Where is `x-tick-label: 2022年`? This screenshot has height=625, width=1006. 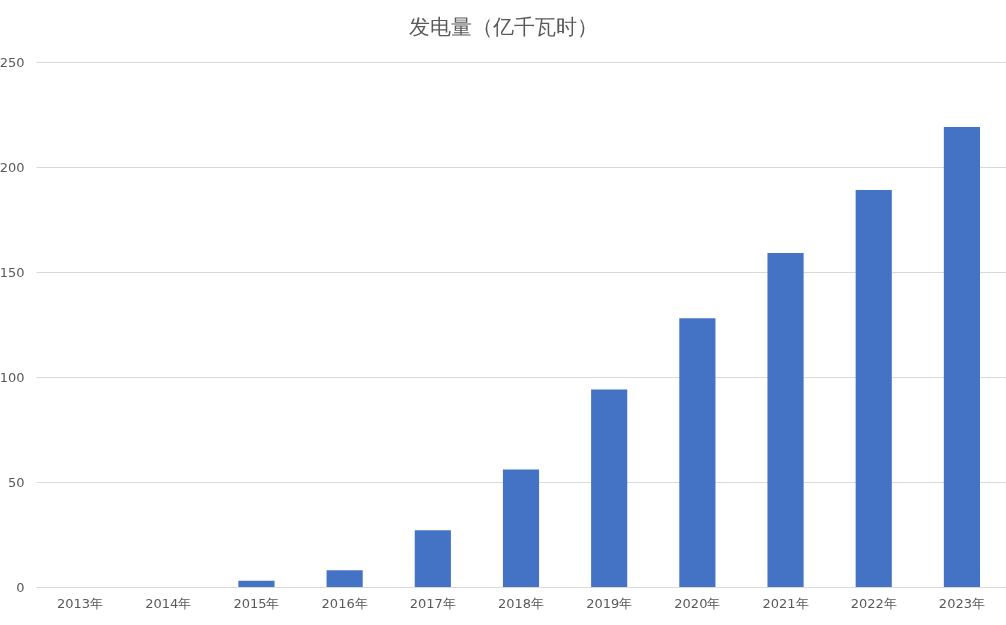
x-tick-label: 2022年 is located at coordinates (873, 603).